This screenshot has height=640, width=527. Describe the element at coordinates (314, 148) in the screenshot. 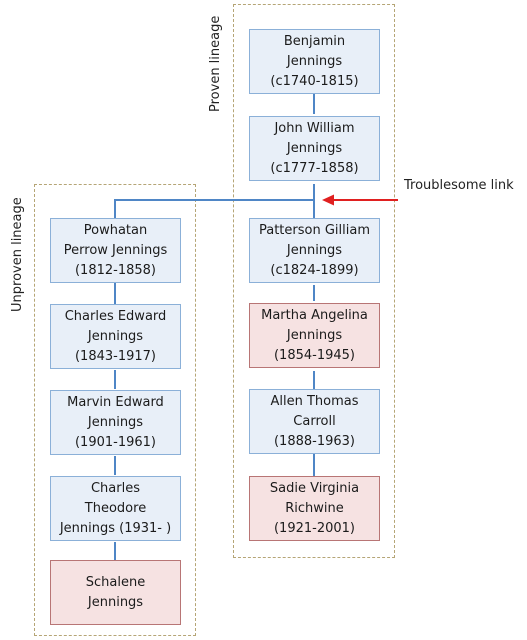

I see `person-john-william-jennings: John William Jennings (c1777-1858)` at that location.